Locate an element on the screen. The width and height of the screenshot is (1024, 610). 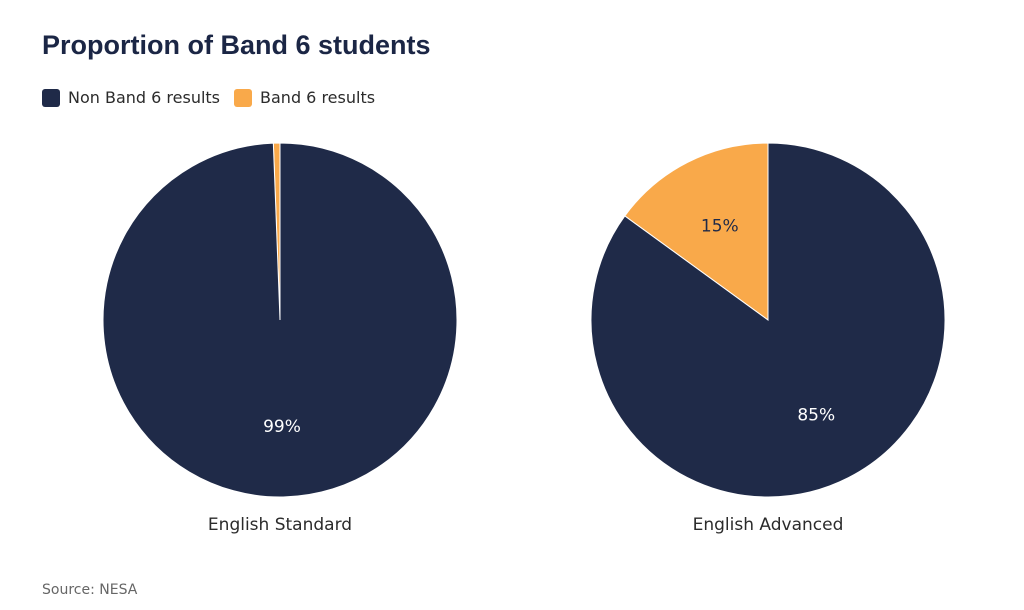
legend-item-band6: Band 6 results is located at coordinates (304, 97).